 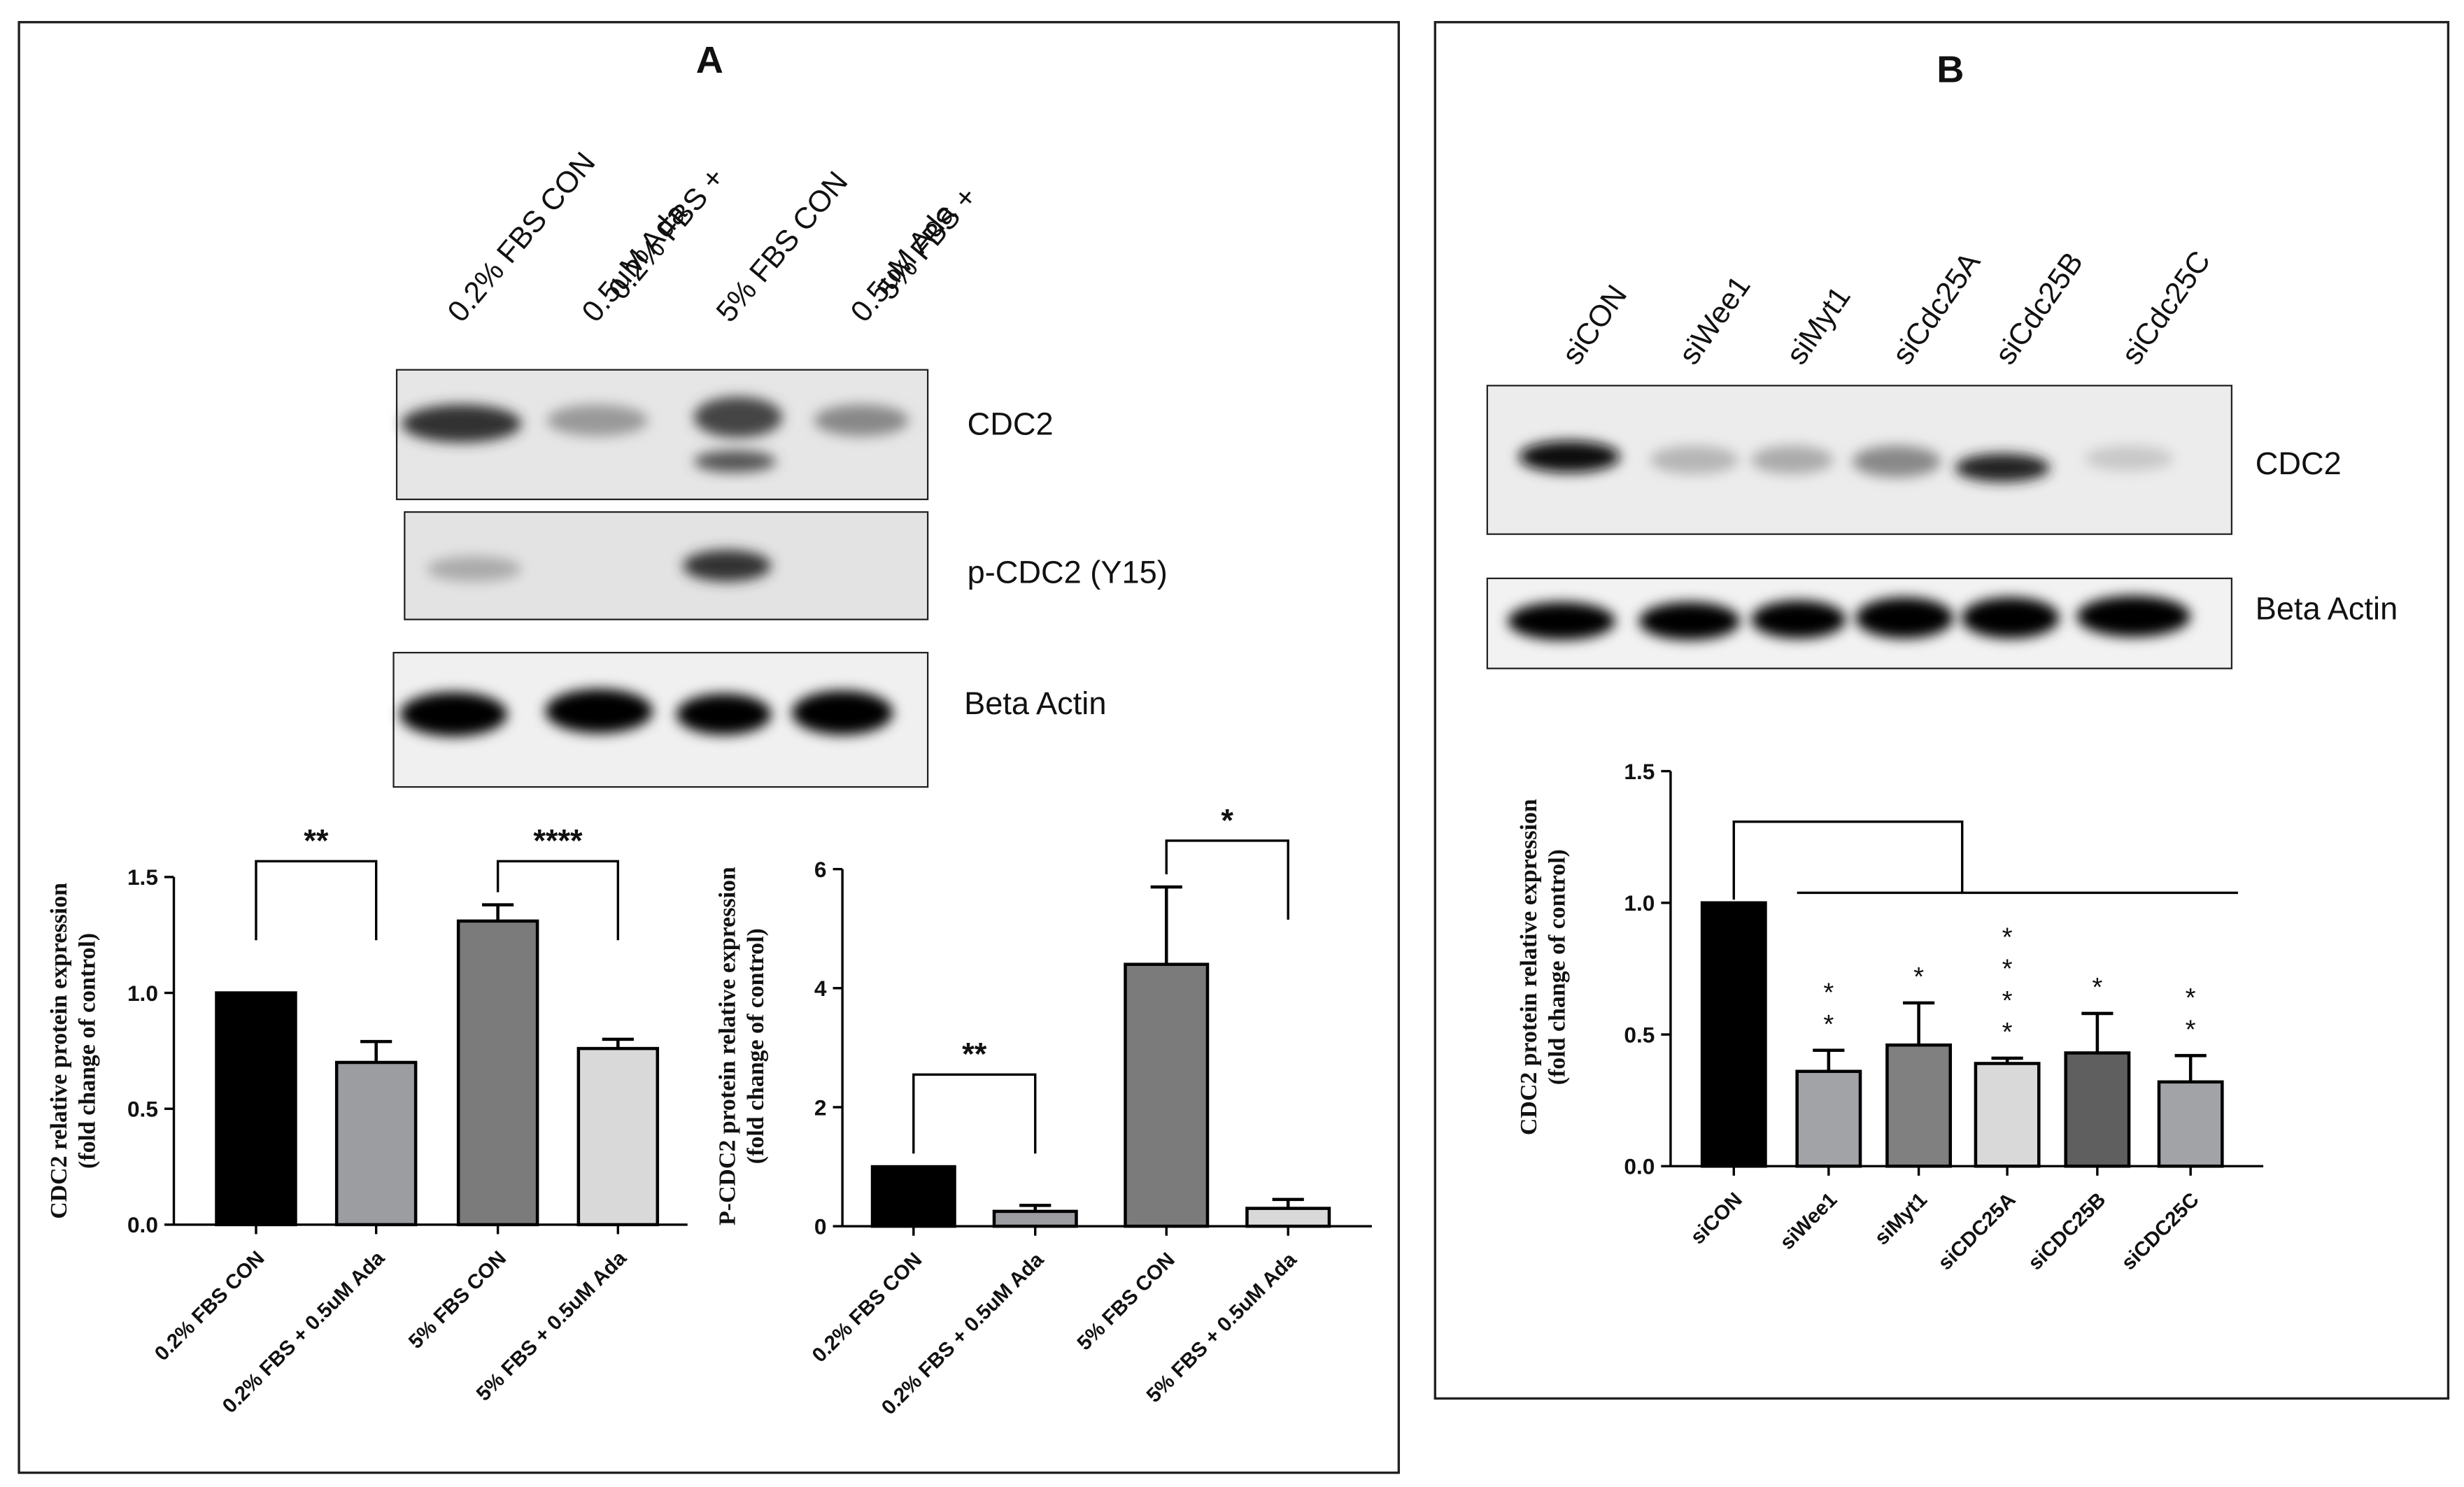 I want to click on y-axis-label: CDC2 protein relative expression, so click(x=1529, y=967).